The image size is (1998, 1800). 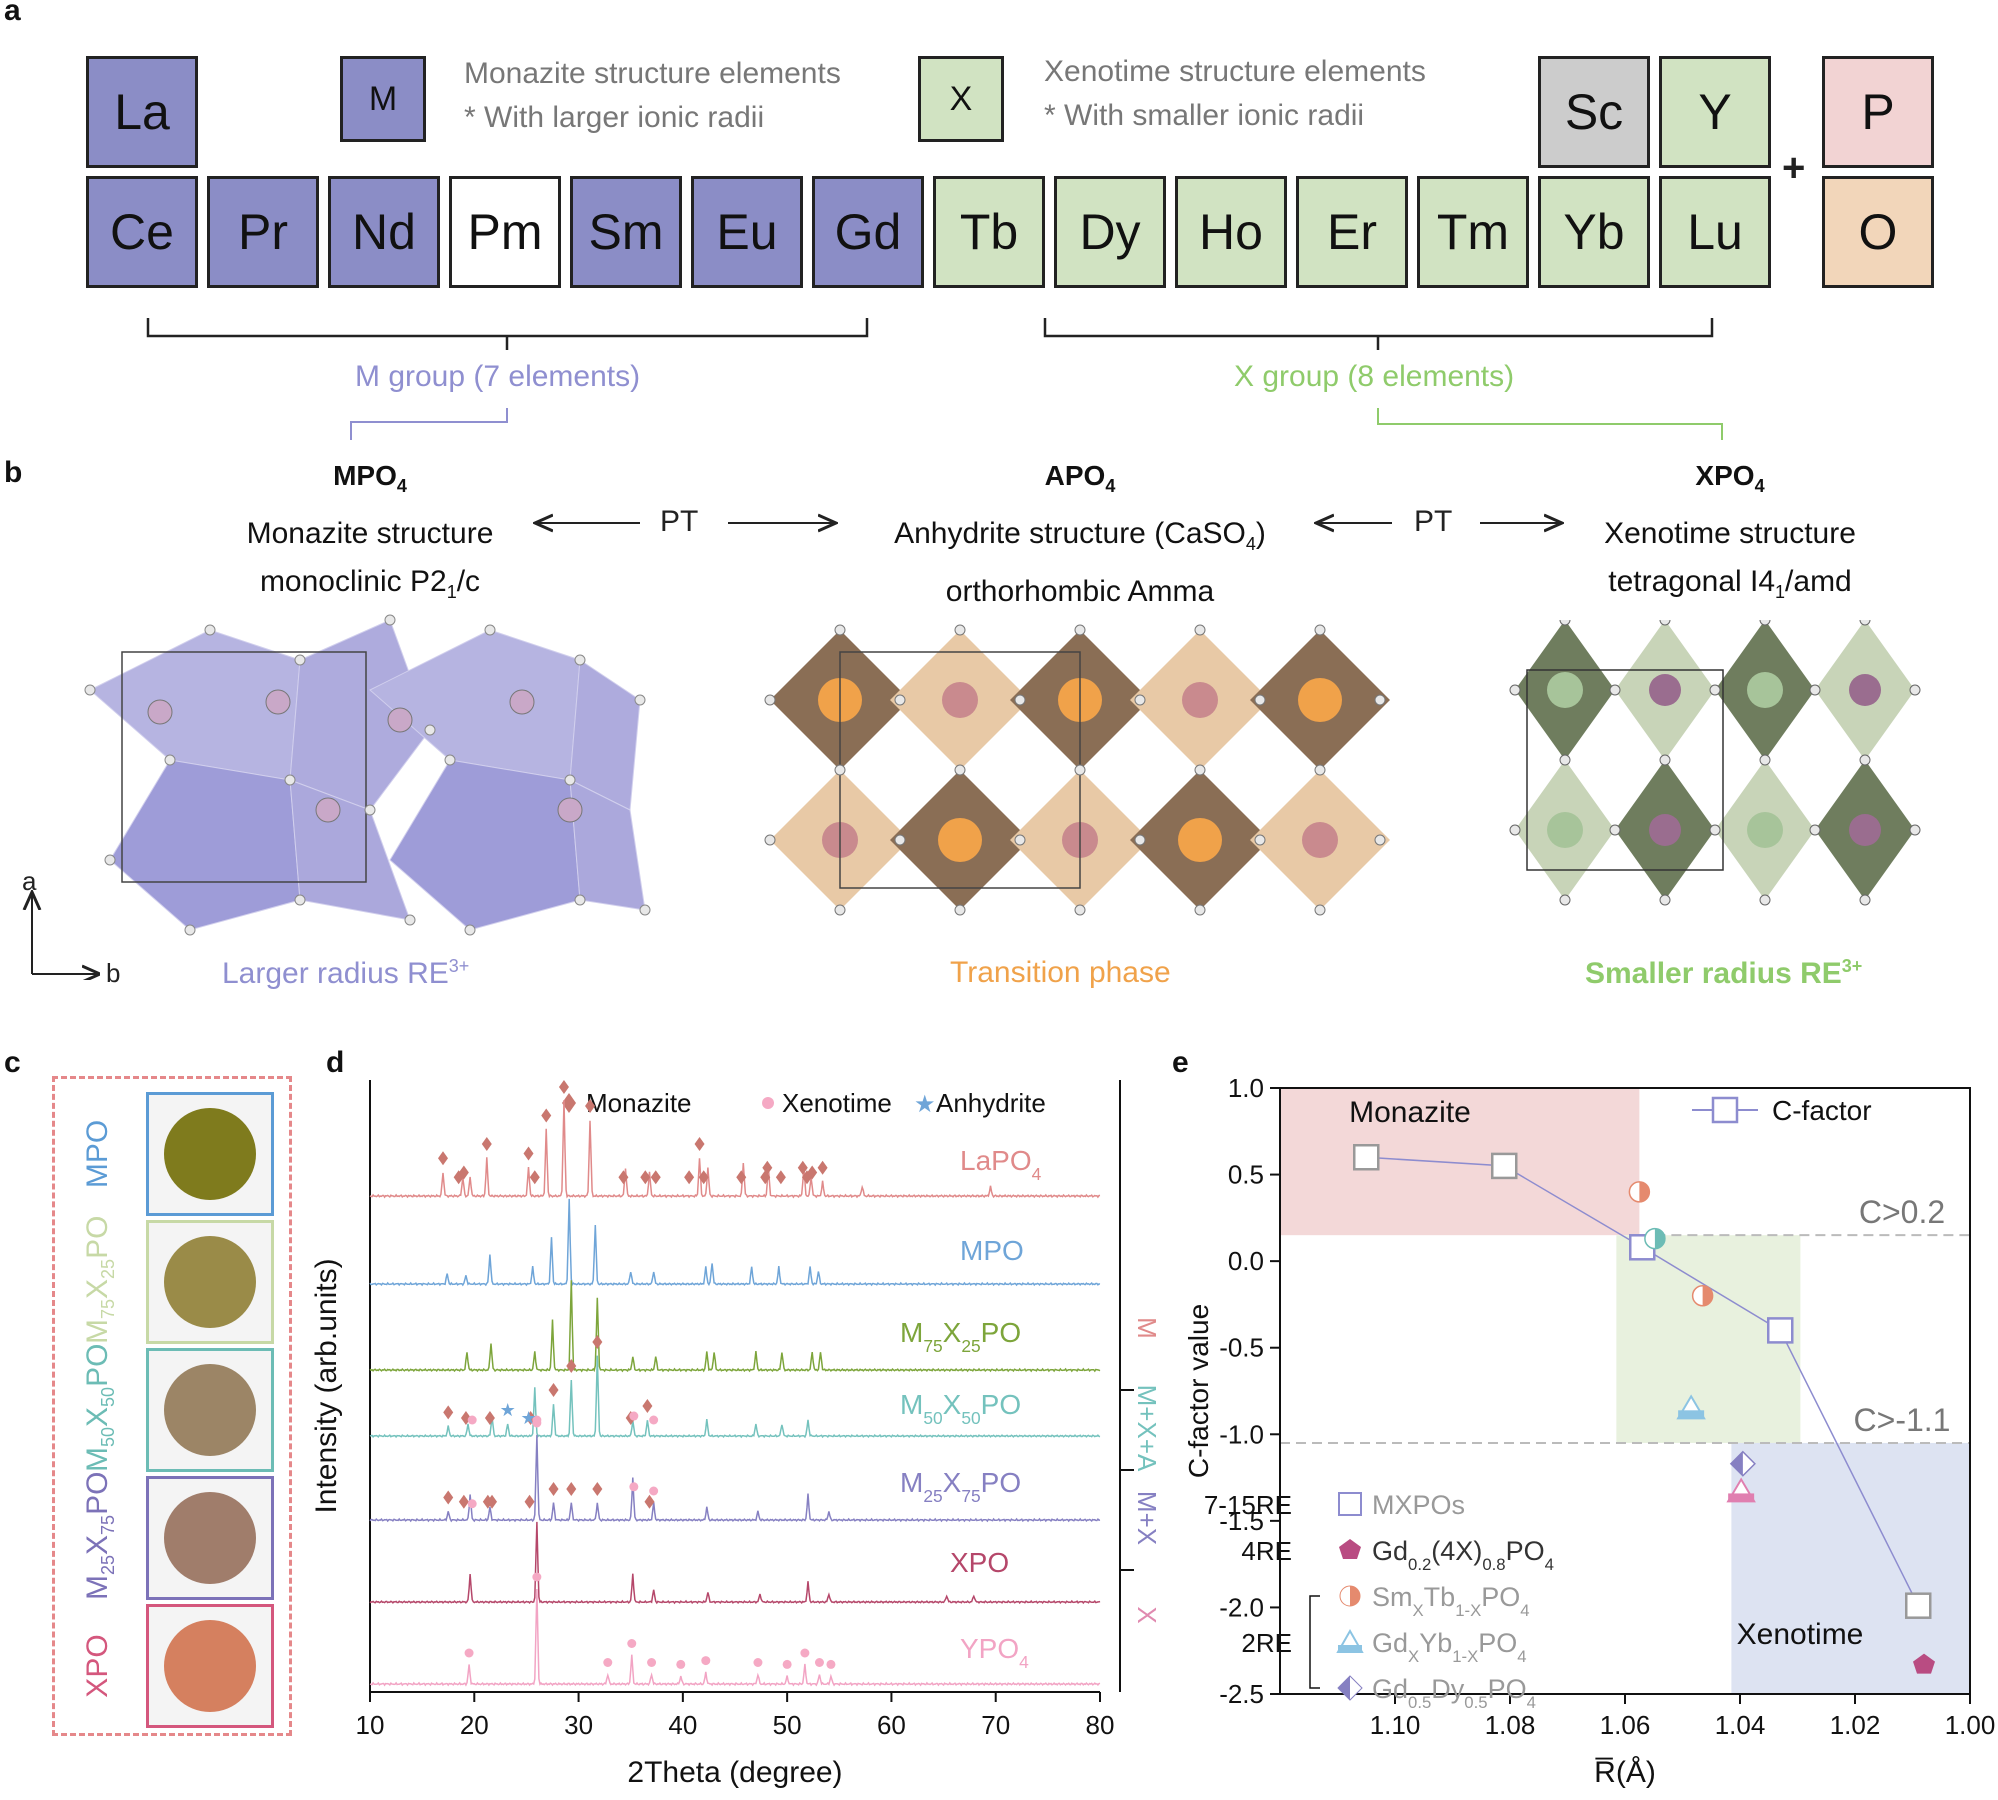 I want to click on xrd-series-M75X25PO, so click(x=735, y=1326).